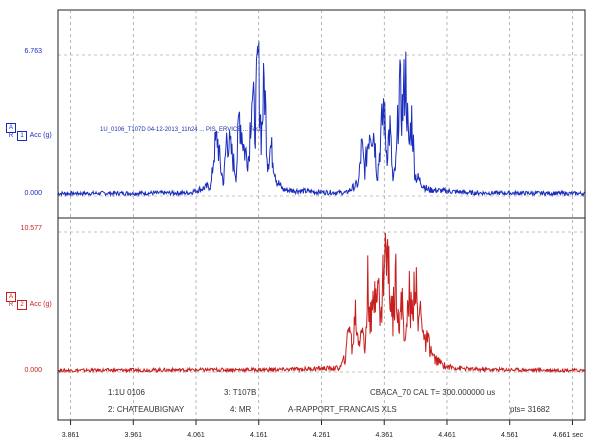  I want to click on channel-id-box: 1, so click(22, 136).